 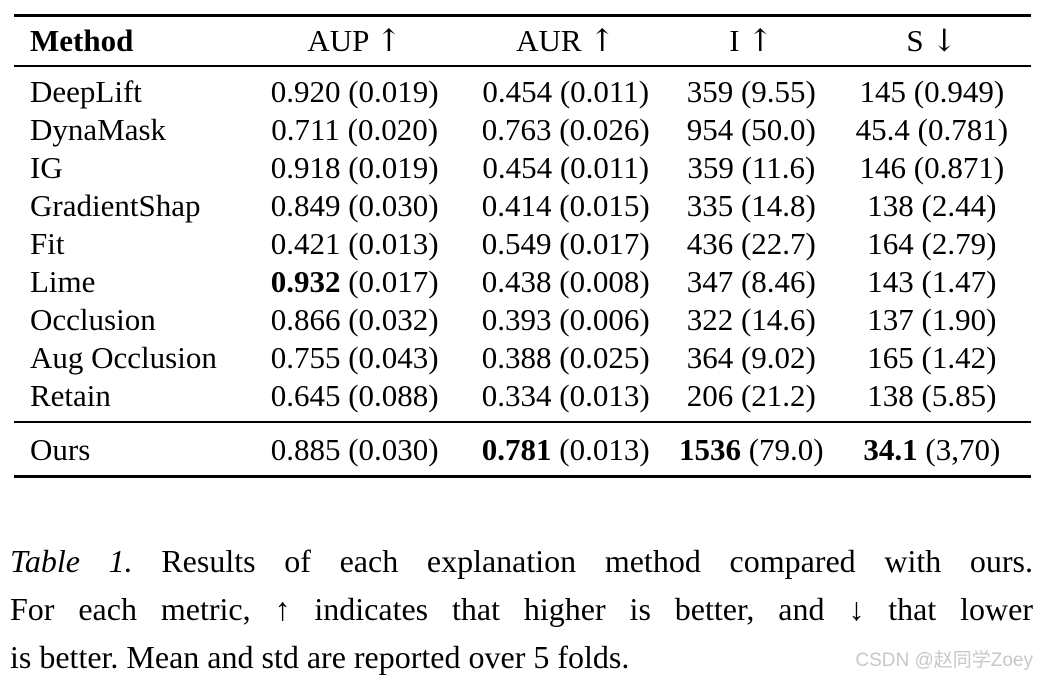 What do you see at coordinates (751, 167) in the screenshot?
I see `metric-cell: 359 (11.6)` at bounding box center [751, 167].